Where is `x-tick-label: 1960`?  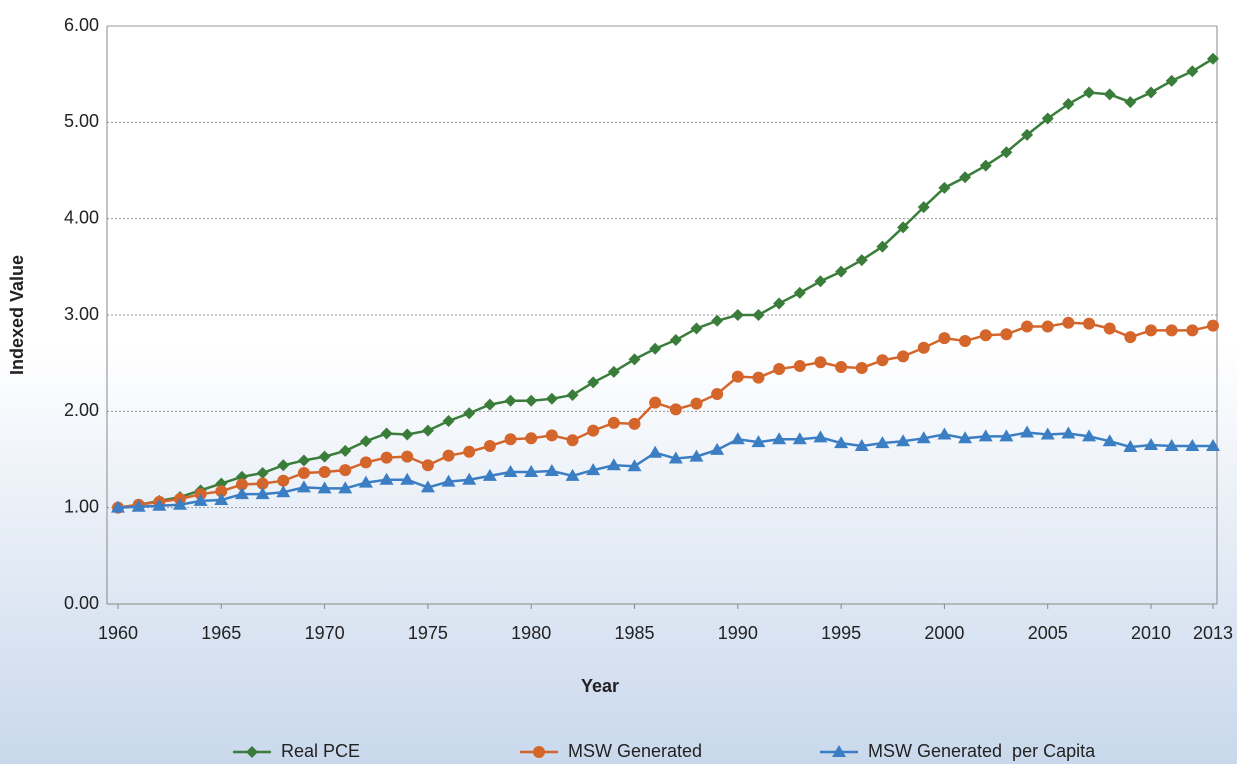
x-tick-label: 1960 is located at coordinates (118, 633).